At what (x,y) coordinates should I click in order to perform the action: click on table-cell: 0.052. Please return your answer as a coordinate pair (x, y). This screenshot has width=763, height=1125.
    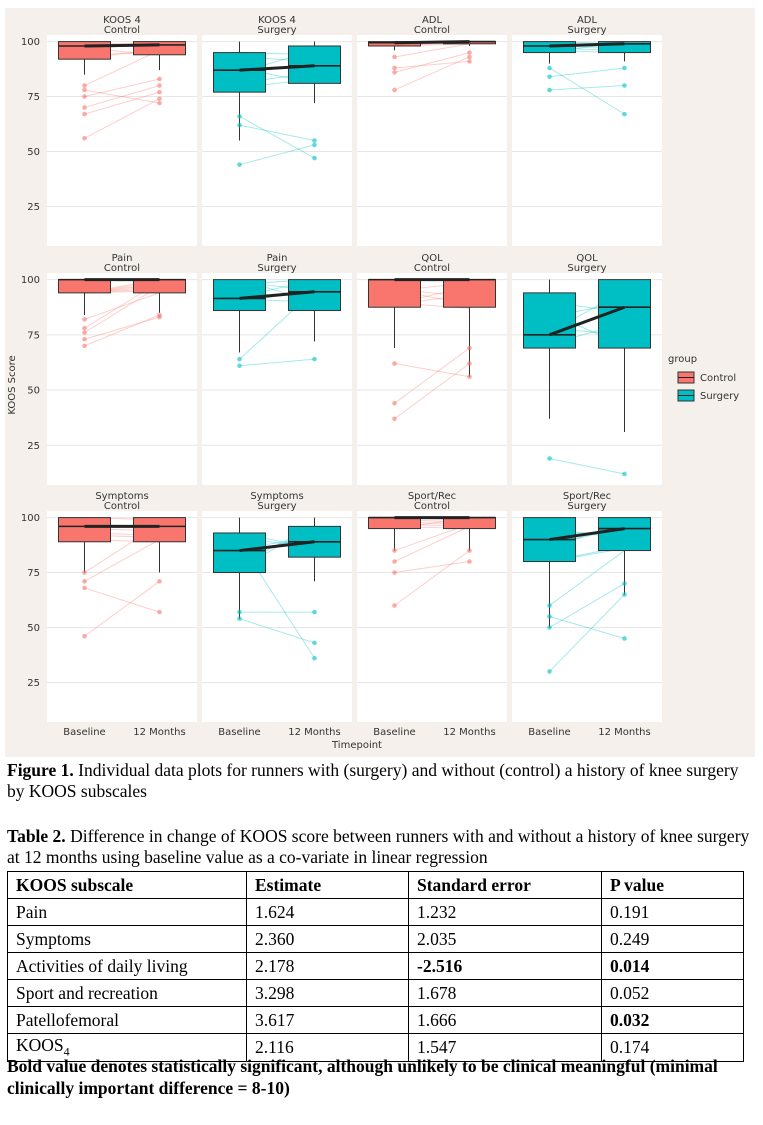
    Looking at the image, I should click on (672, 993).